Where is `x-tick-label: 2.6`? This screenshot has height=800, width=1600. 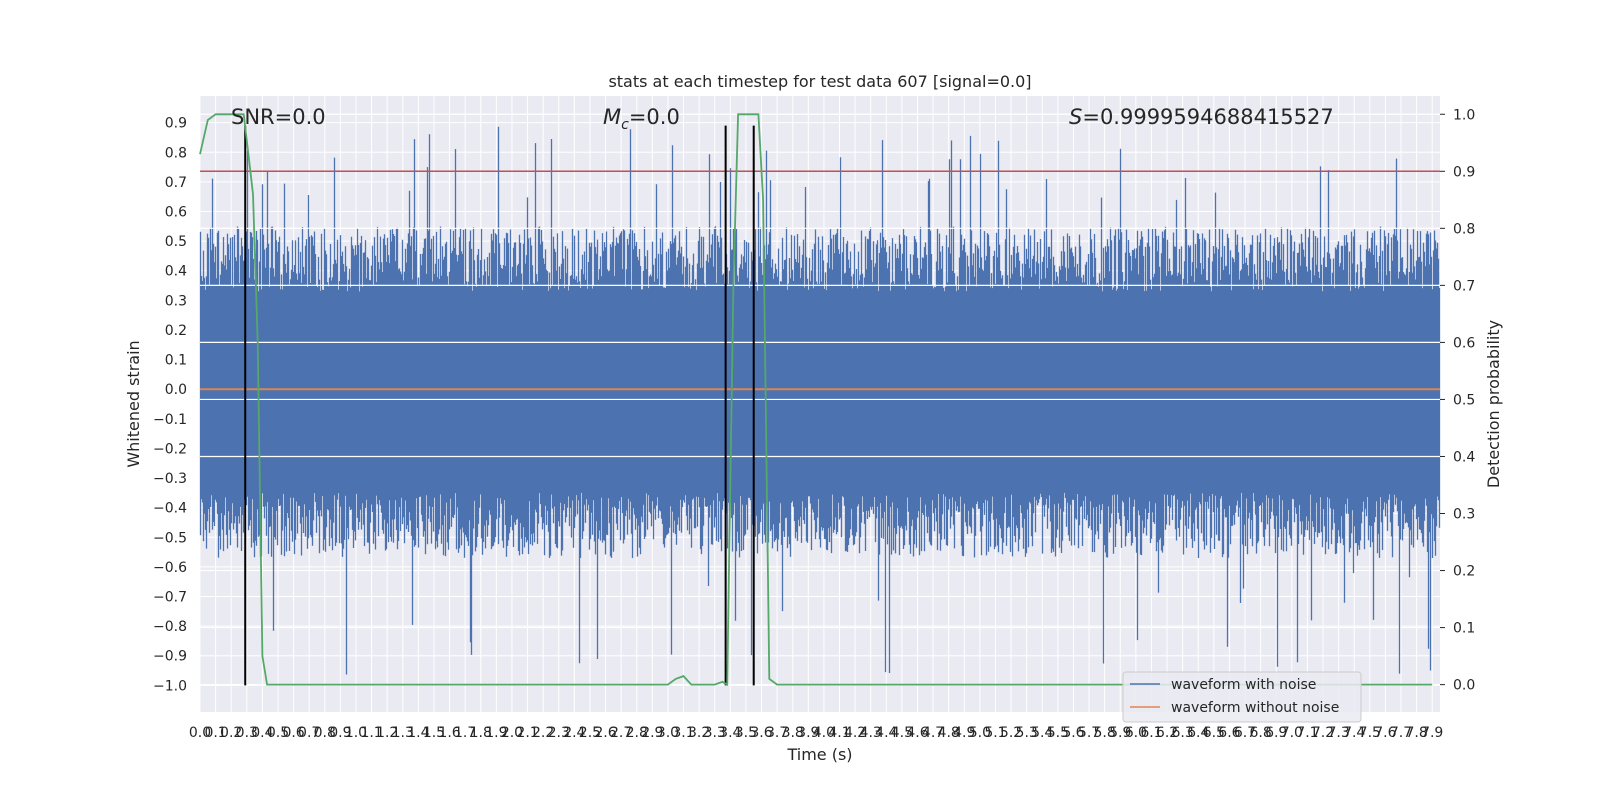
x-tick-label: 2.6 is located at coordinates (605, 733).